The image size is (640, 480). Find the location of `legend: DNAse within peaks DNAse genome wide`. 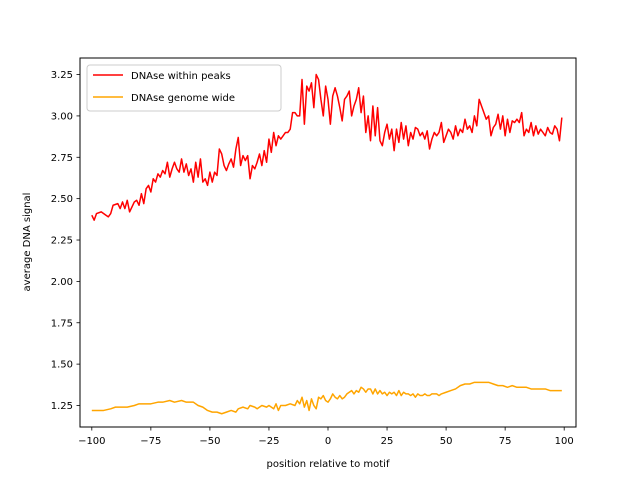

legend: DNAse within peaks DNAse genome wide is located at coordinates (184, 88).